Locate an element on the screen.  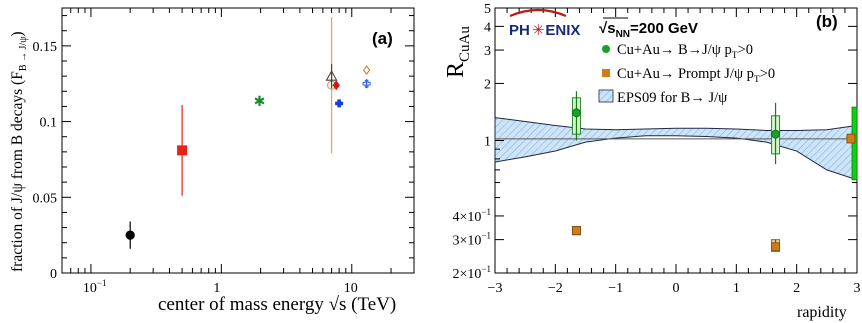
x-tick-label-base: 1 is located at coordinates (216, 288).